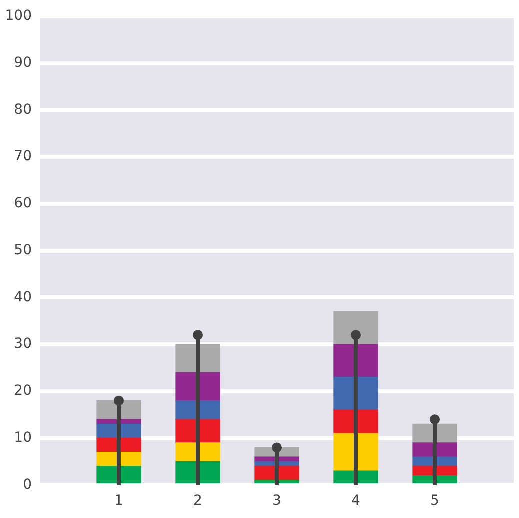  Describe the element at coordinates (23, 156) in the screenshot. I see `y-tick-label: 70` at that location.